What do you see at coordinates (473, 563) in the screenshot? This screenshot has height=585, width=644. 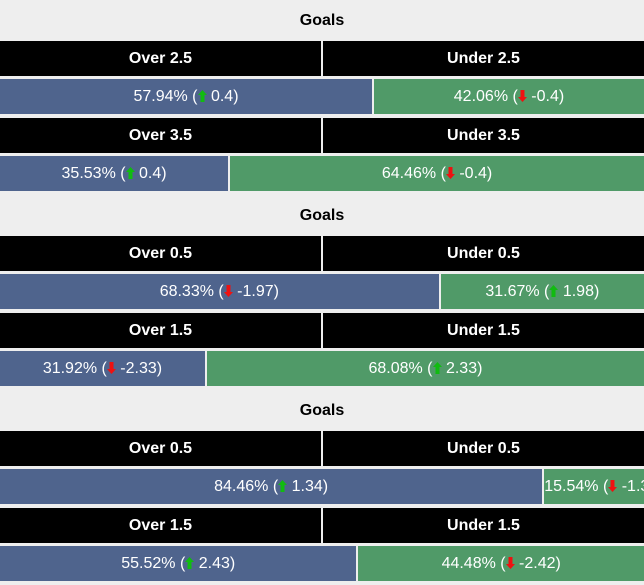 I see `under-value: 44.48% (` at bounding box center [473, 563].